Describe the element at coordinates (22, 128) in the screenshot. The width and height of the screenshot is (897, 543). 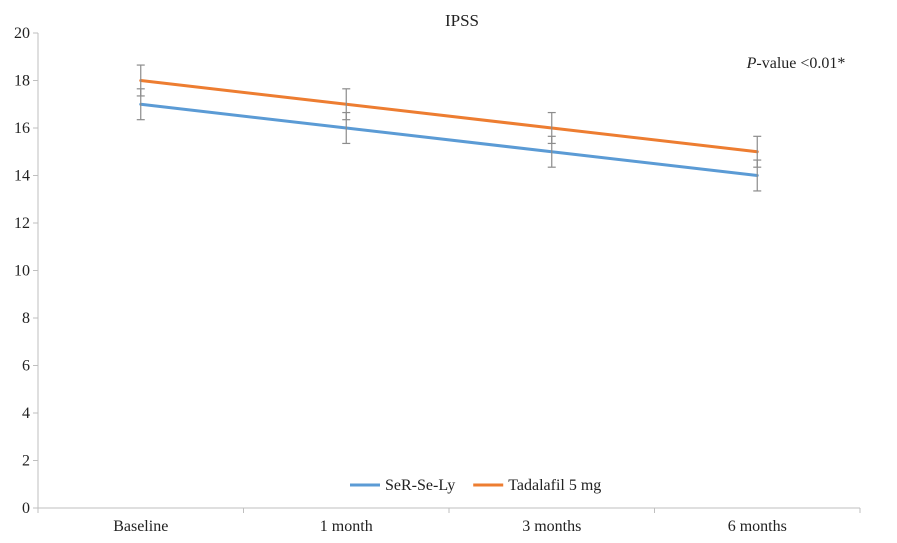
I see `y-tick-label: 16` at that location.